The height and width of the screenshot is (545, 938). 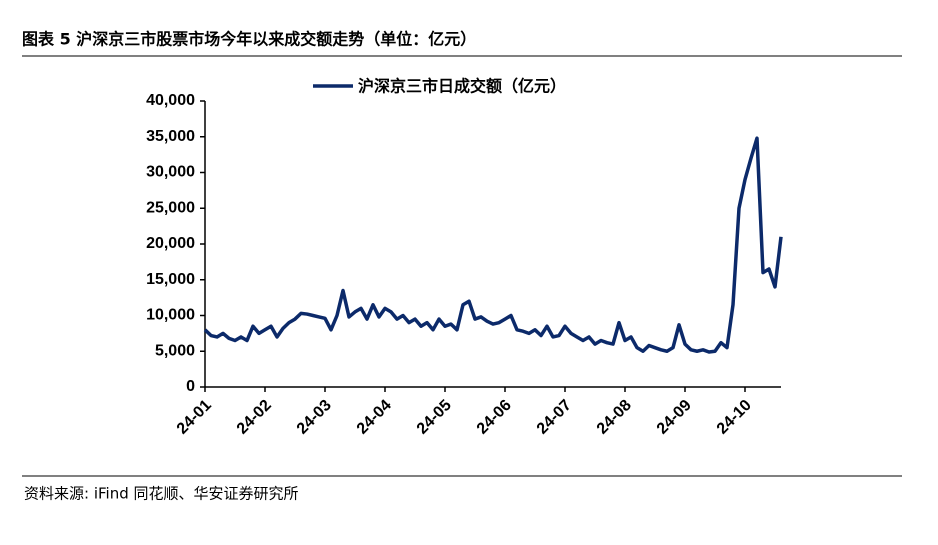 I want to click on x-tick-label: 24-08, so click(x=614, y=417).